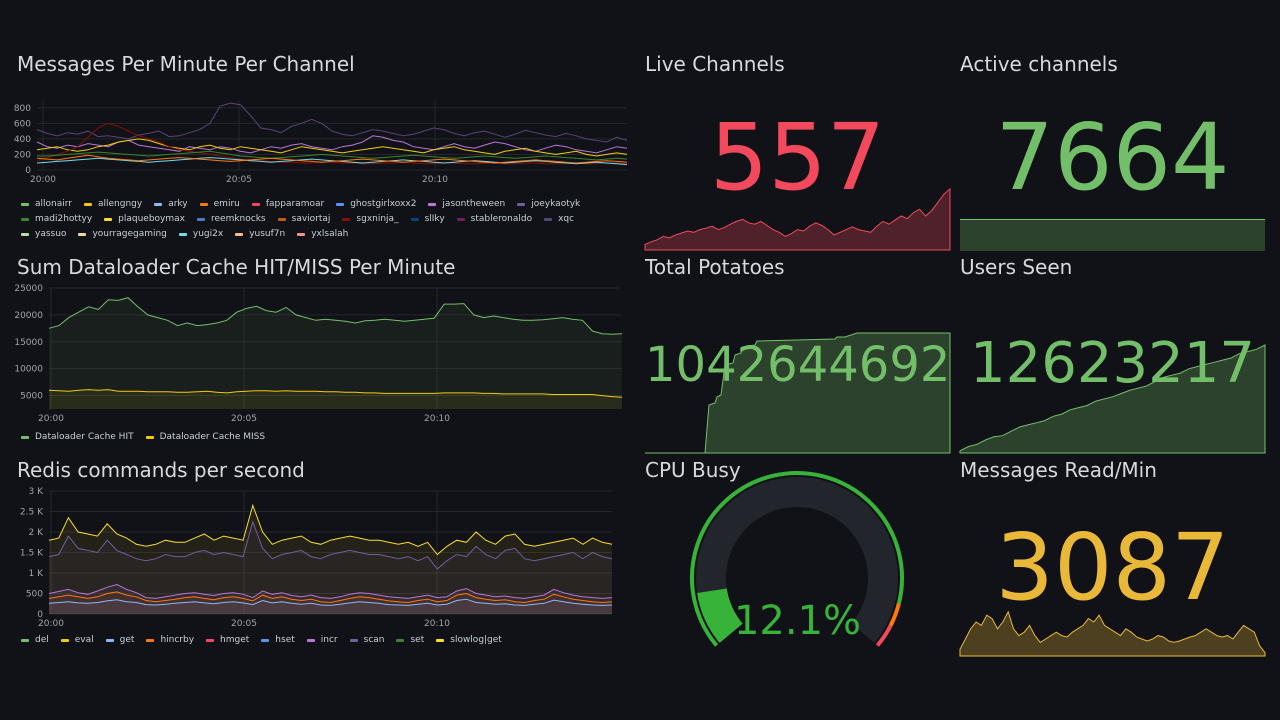 This screenshot has height=720, width=1280. Describe the element at coordinates (171, 204) in the screenshot. I see `legend-item: arky` at that location.